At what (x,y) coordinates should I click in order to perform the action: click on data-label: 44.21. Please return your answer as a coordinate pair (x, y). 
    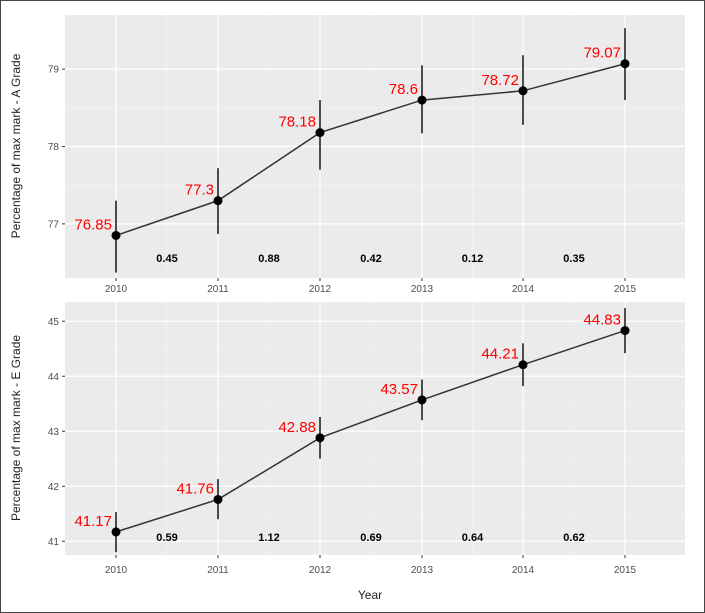
    Looking at the image, I should click on (500, 354).